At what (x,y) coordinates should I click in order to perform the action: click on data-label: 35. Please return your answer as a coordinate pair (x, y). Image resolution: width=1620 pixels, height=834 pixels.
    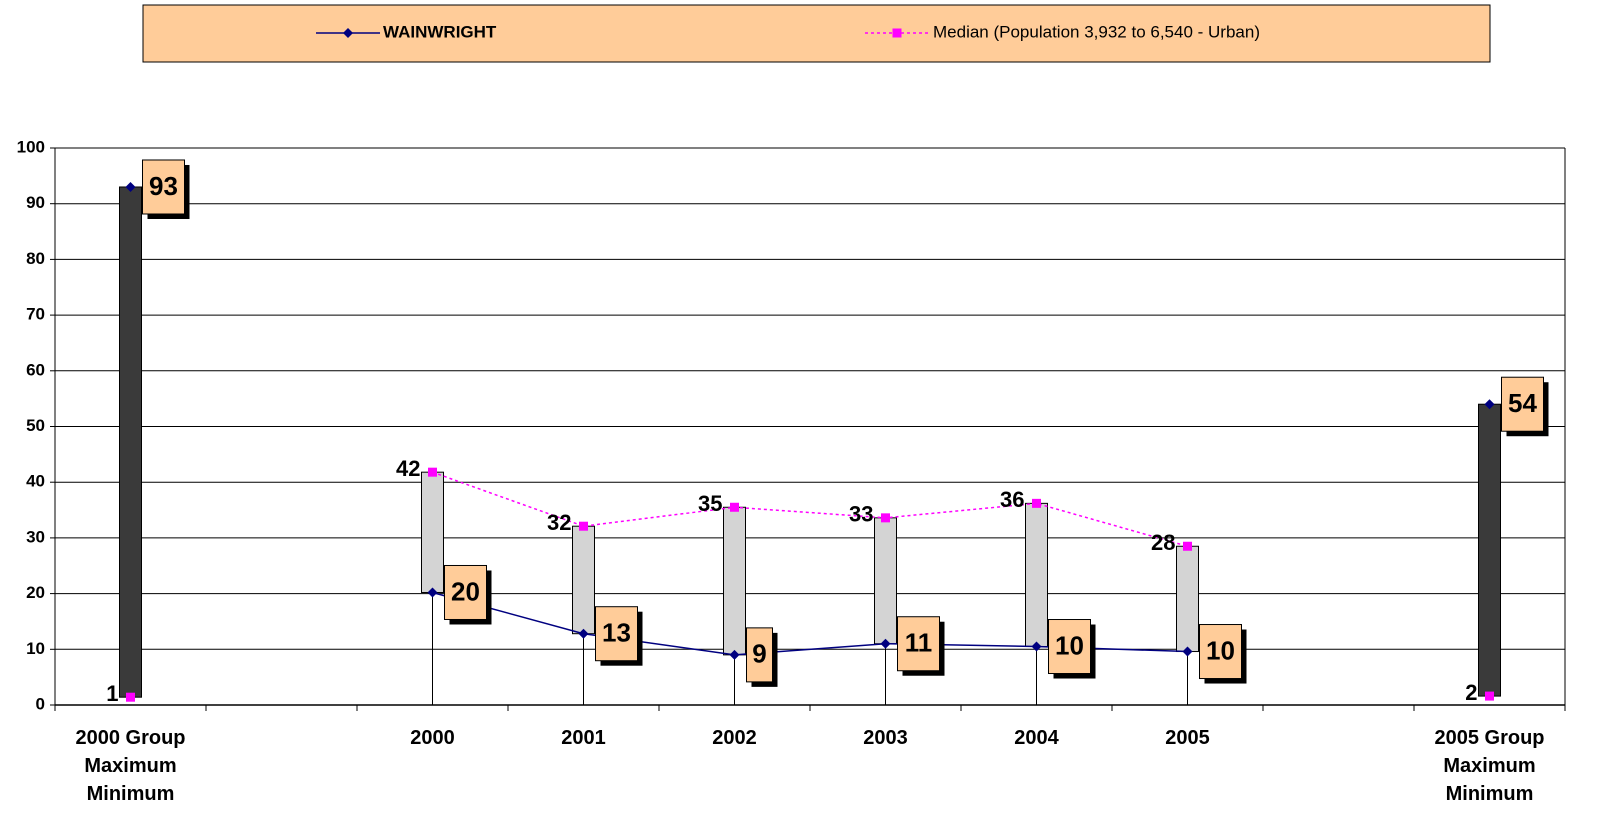
    Looking at the image, I should click on (710, 503).